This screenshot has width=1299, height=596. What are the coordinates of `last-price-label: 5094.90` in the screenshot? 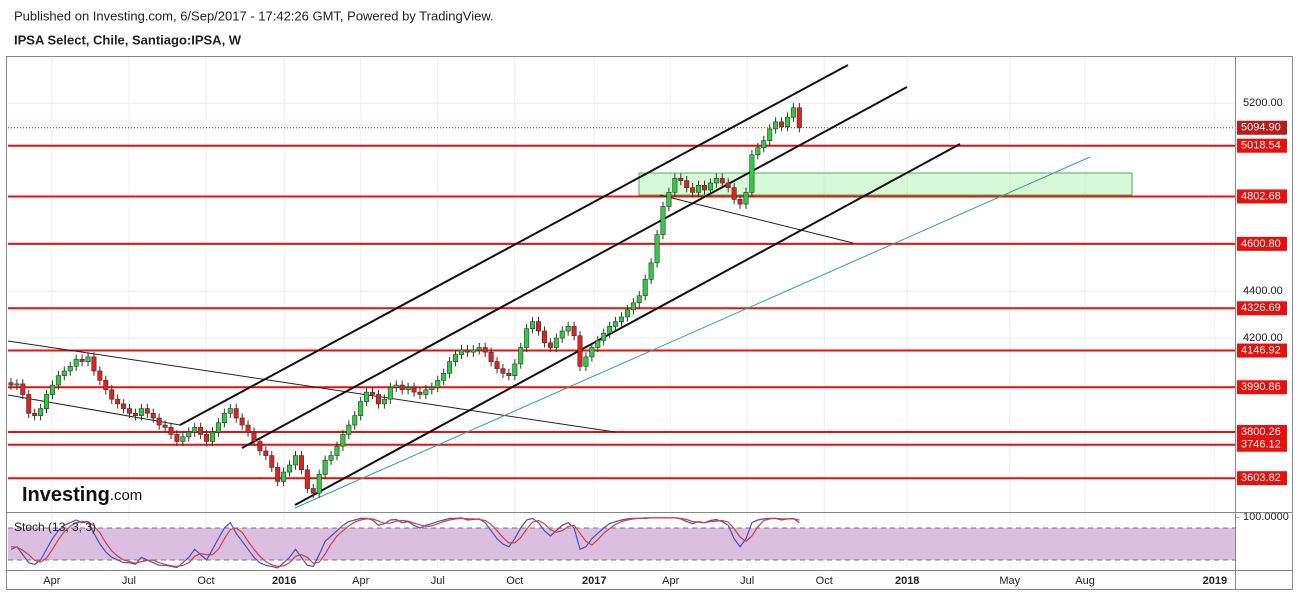 It's located at (1261, 128).